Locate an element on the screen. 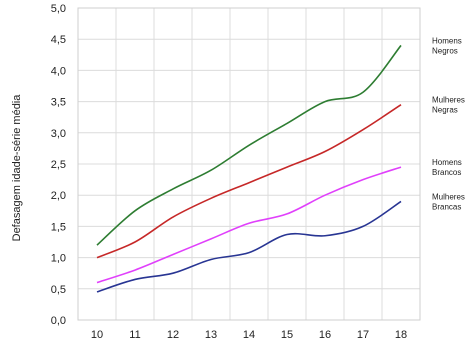 The width and height of the screenshot is (474, 348). x-axis-ticks: 10 11 12 13 14 15 16 17 18 is located at coordinates (249, 335).